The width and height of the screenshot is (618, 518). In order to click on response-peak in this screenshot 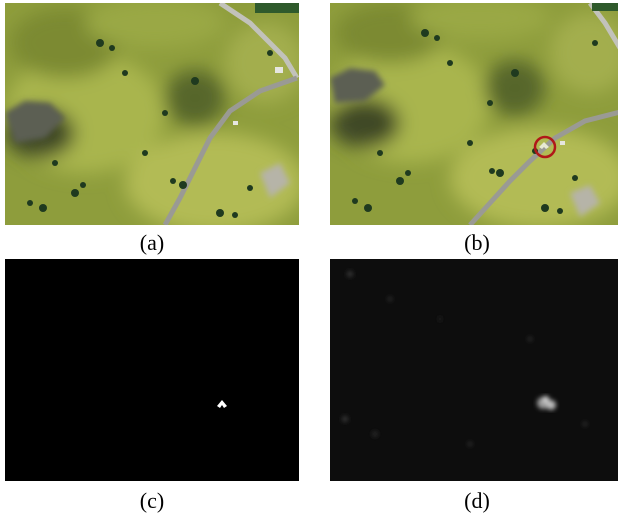, I will do `click(546, 403)`.